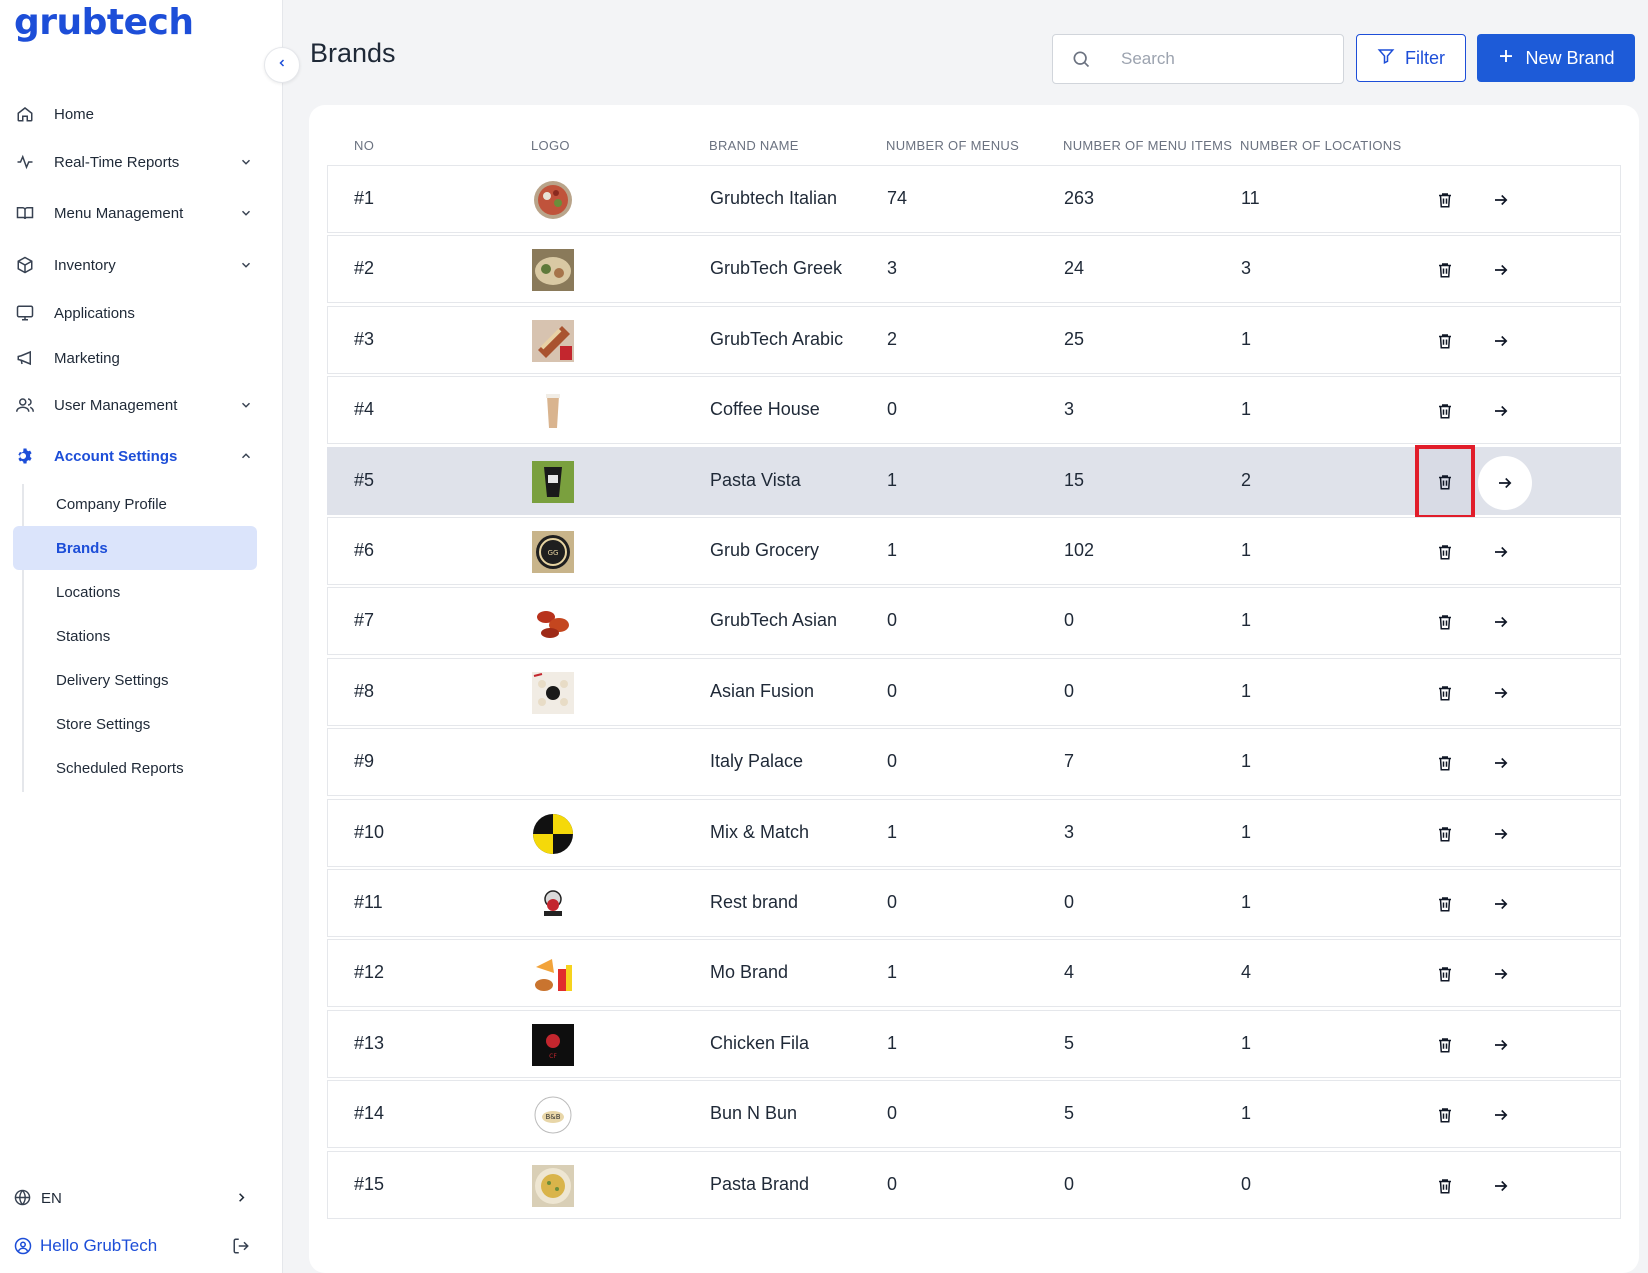 This screenshot has width=1648, height=1273. I want to click on brand-logo: CF, so click(553, 1045).